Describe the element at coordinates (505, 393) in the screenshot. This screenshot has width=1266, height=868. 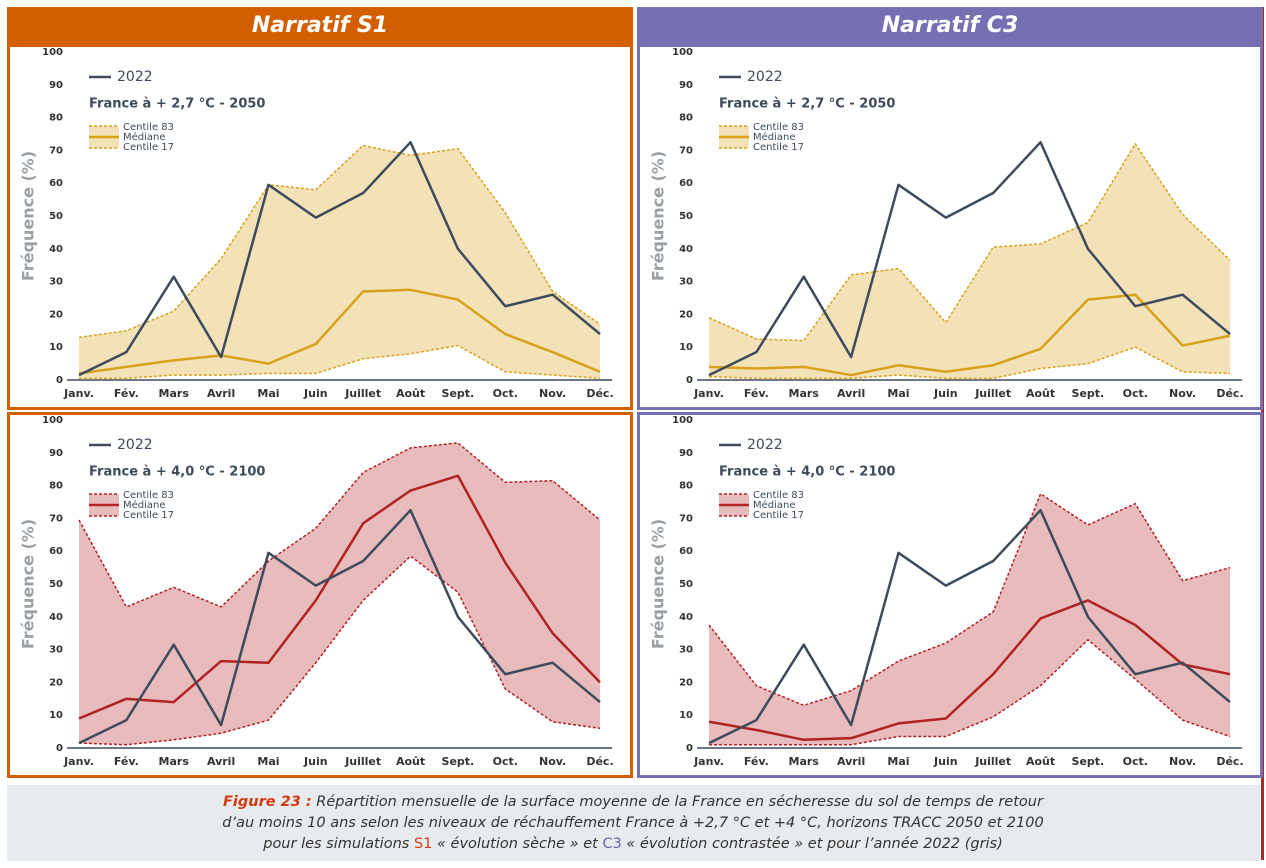
I see `x-tick-label: Oct.` at that location.